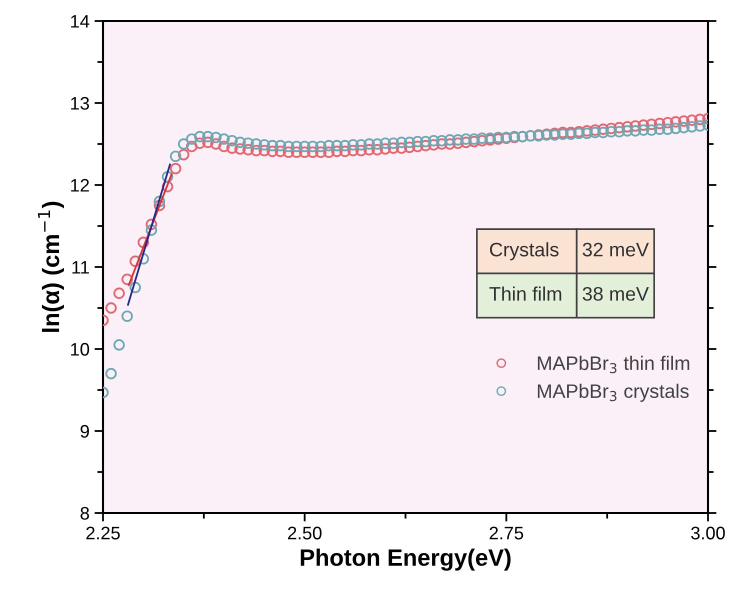 This screenshot has height=593, width=734. I want to click on y-axis-title: ln(α) (cm$^{−1}$), so click(51, 267).